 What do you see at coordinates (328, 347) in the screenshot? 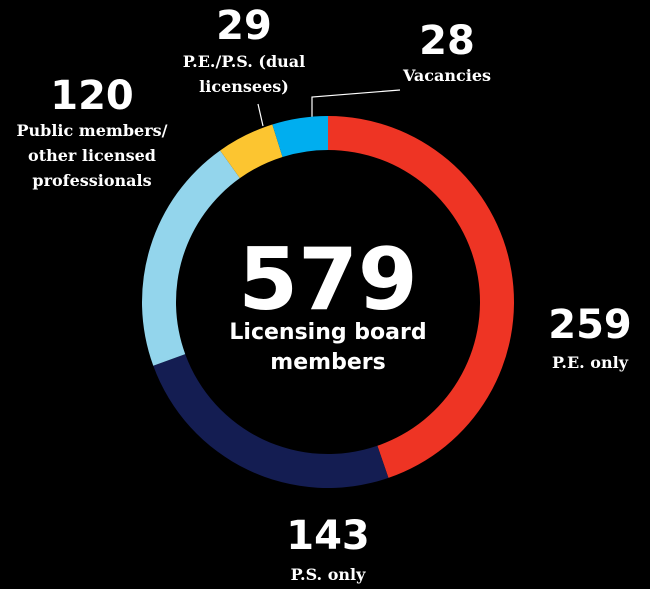
I see `center-label: Licensing board members` at bounding box center [328, 347].